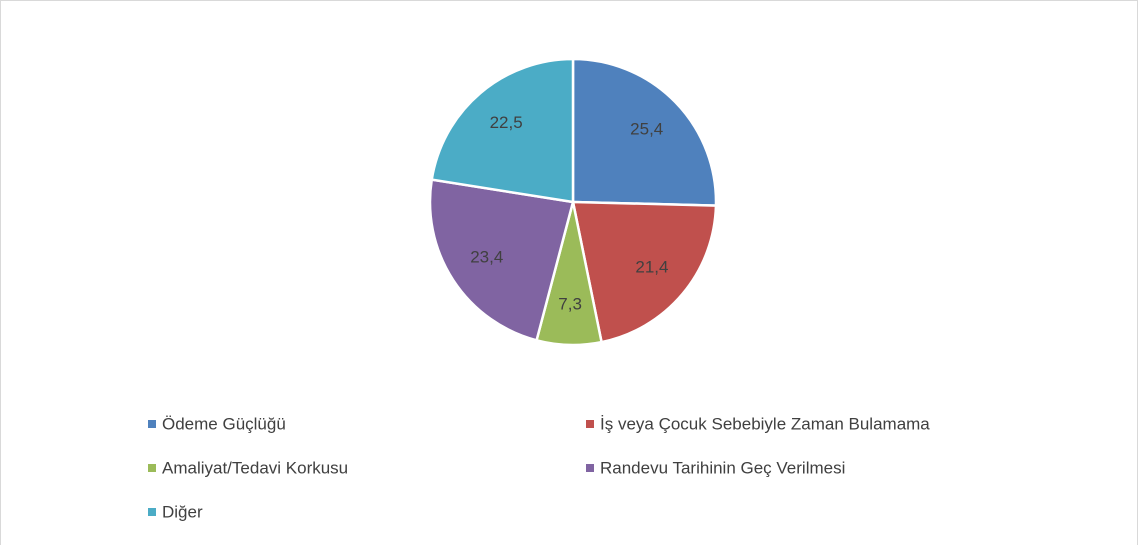 The height and width of the screenshot is (545, 1139). I want to click on data-label: 25,4, so click(646, 129).